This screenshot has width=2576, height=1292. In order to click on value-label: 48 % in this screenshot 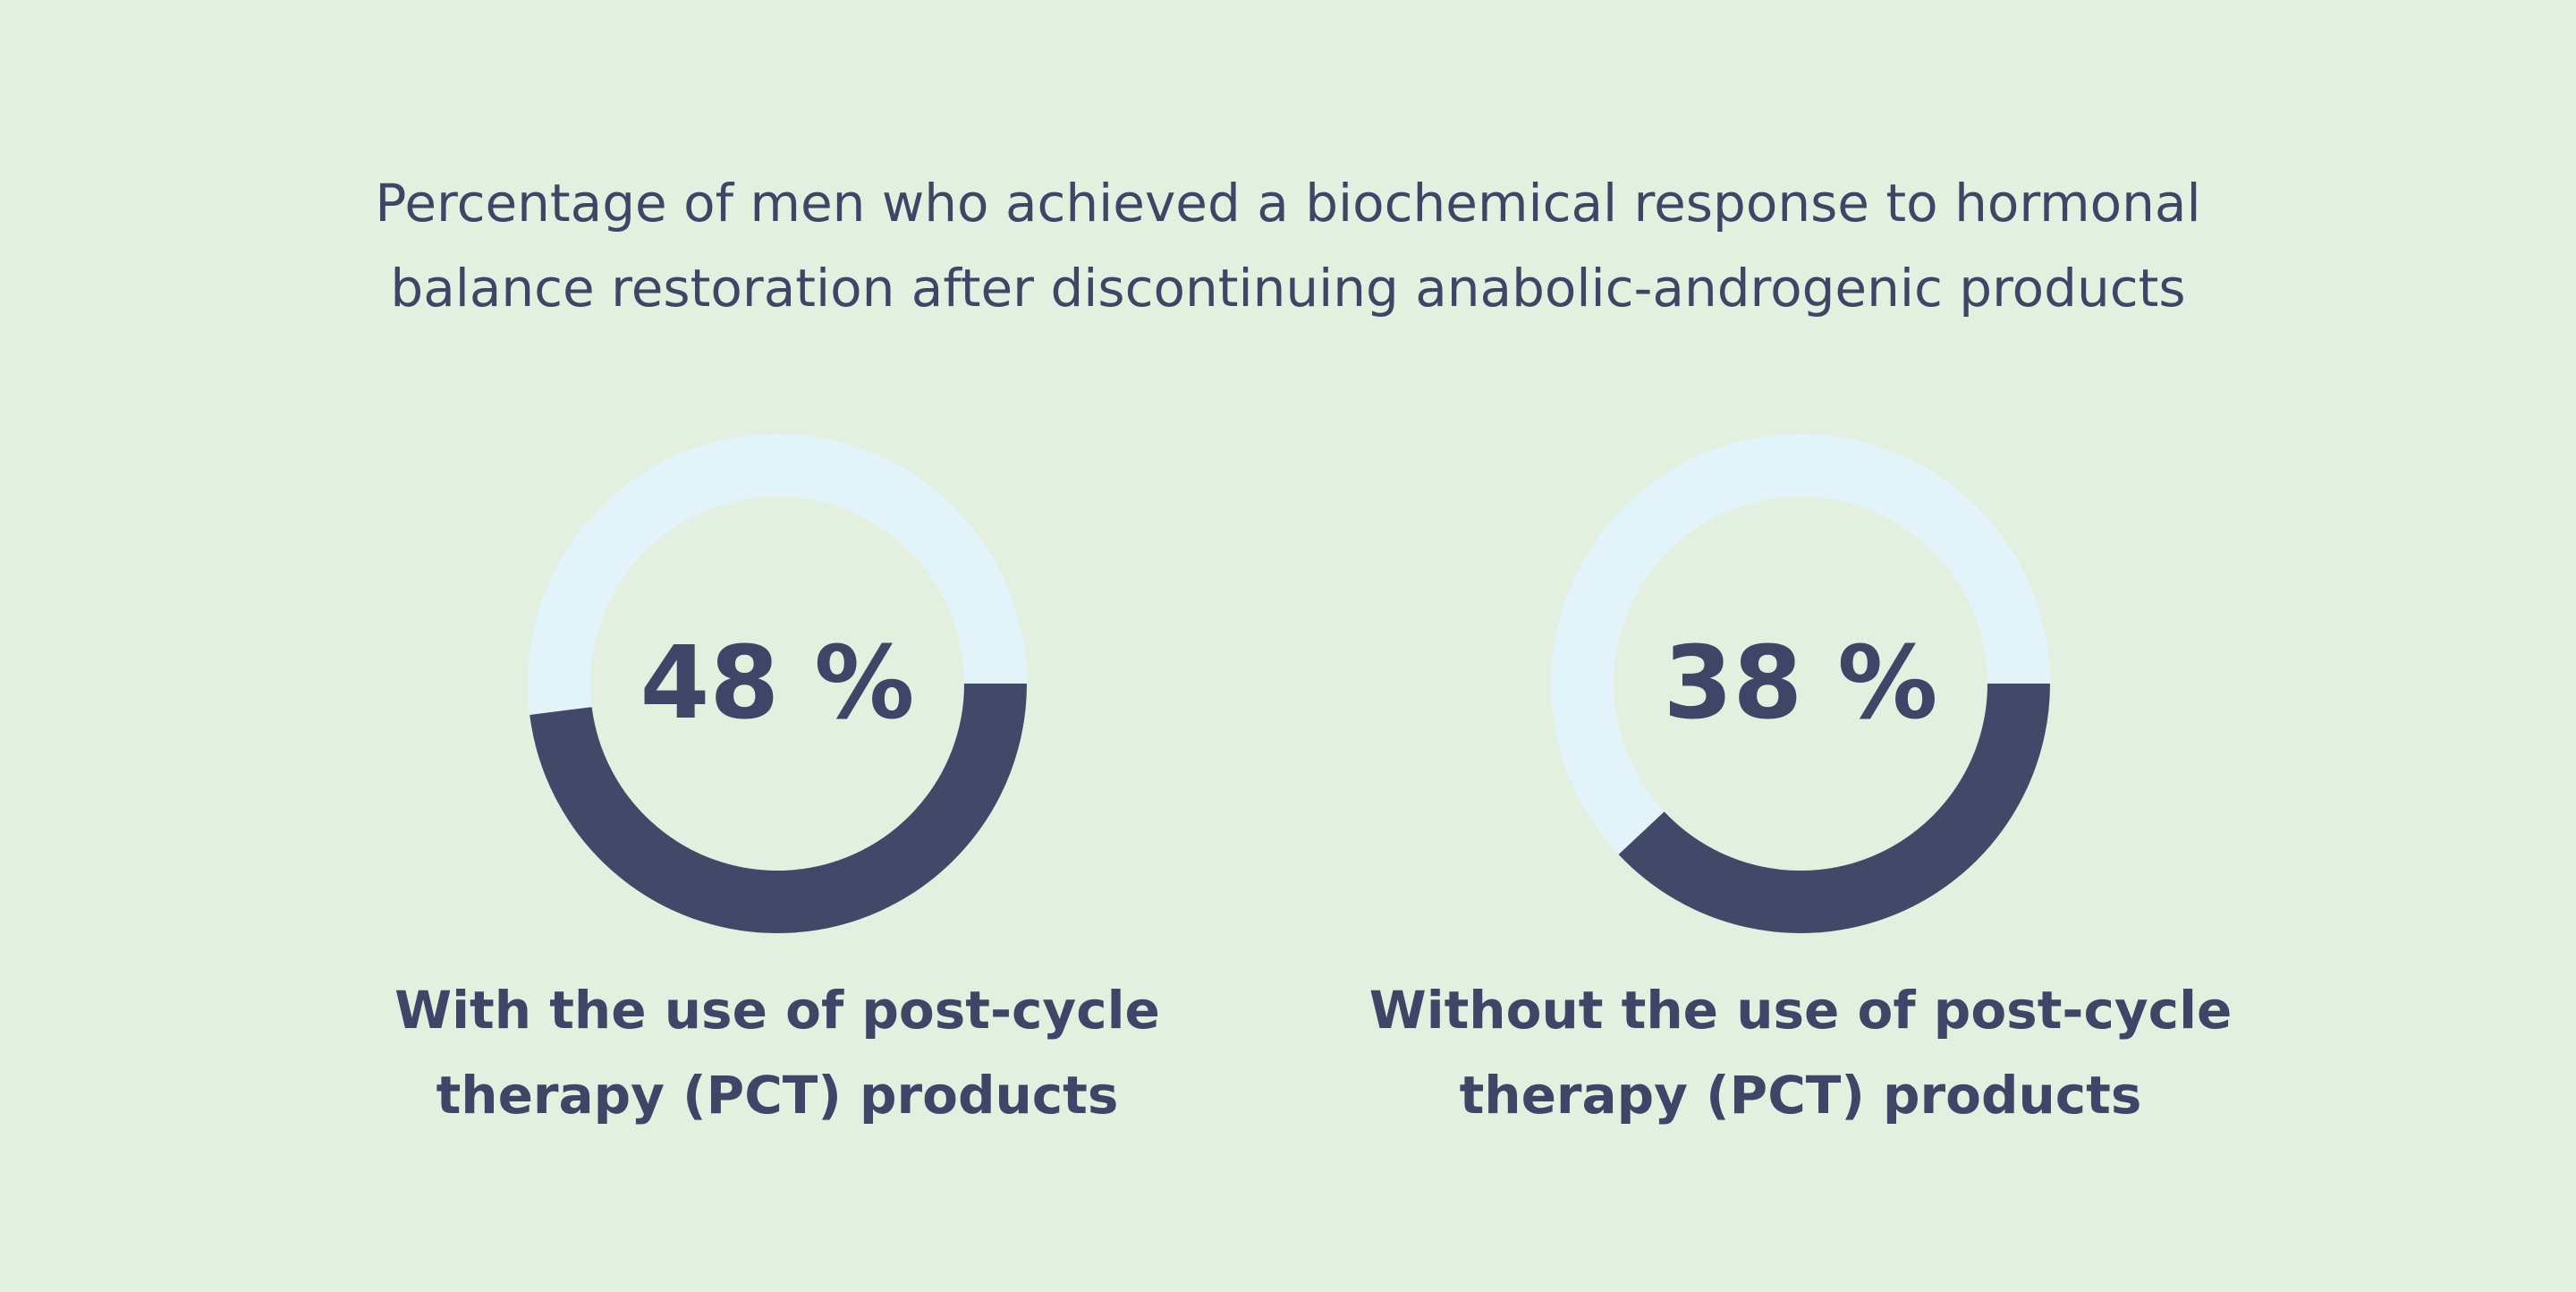, I will do `click(777, 683)`.